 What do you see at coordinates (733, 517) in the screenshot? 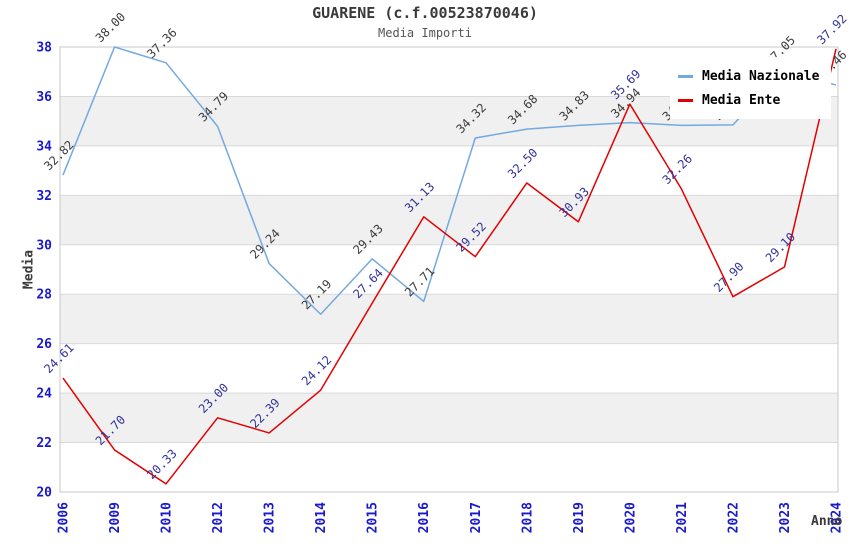
I see `x-tick-label: 2022` at bounding box center [733, 517].